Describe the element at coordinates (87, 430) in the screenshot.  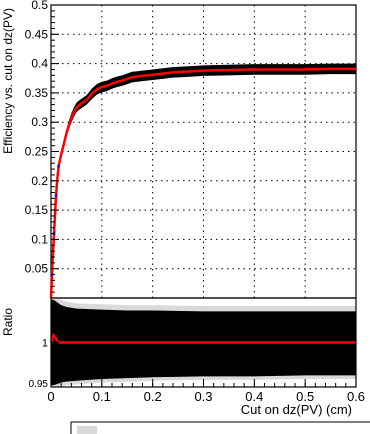
I see `legend-swatch` at that location.